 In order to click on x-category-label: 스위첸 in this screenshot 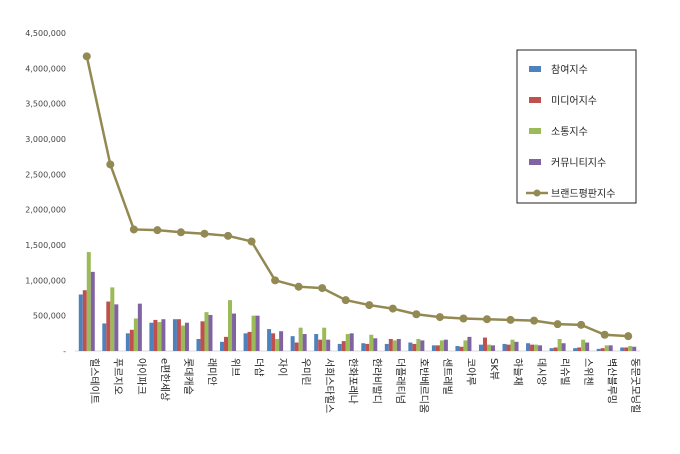, I will do `click(588, 372)`.